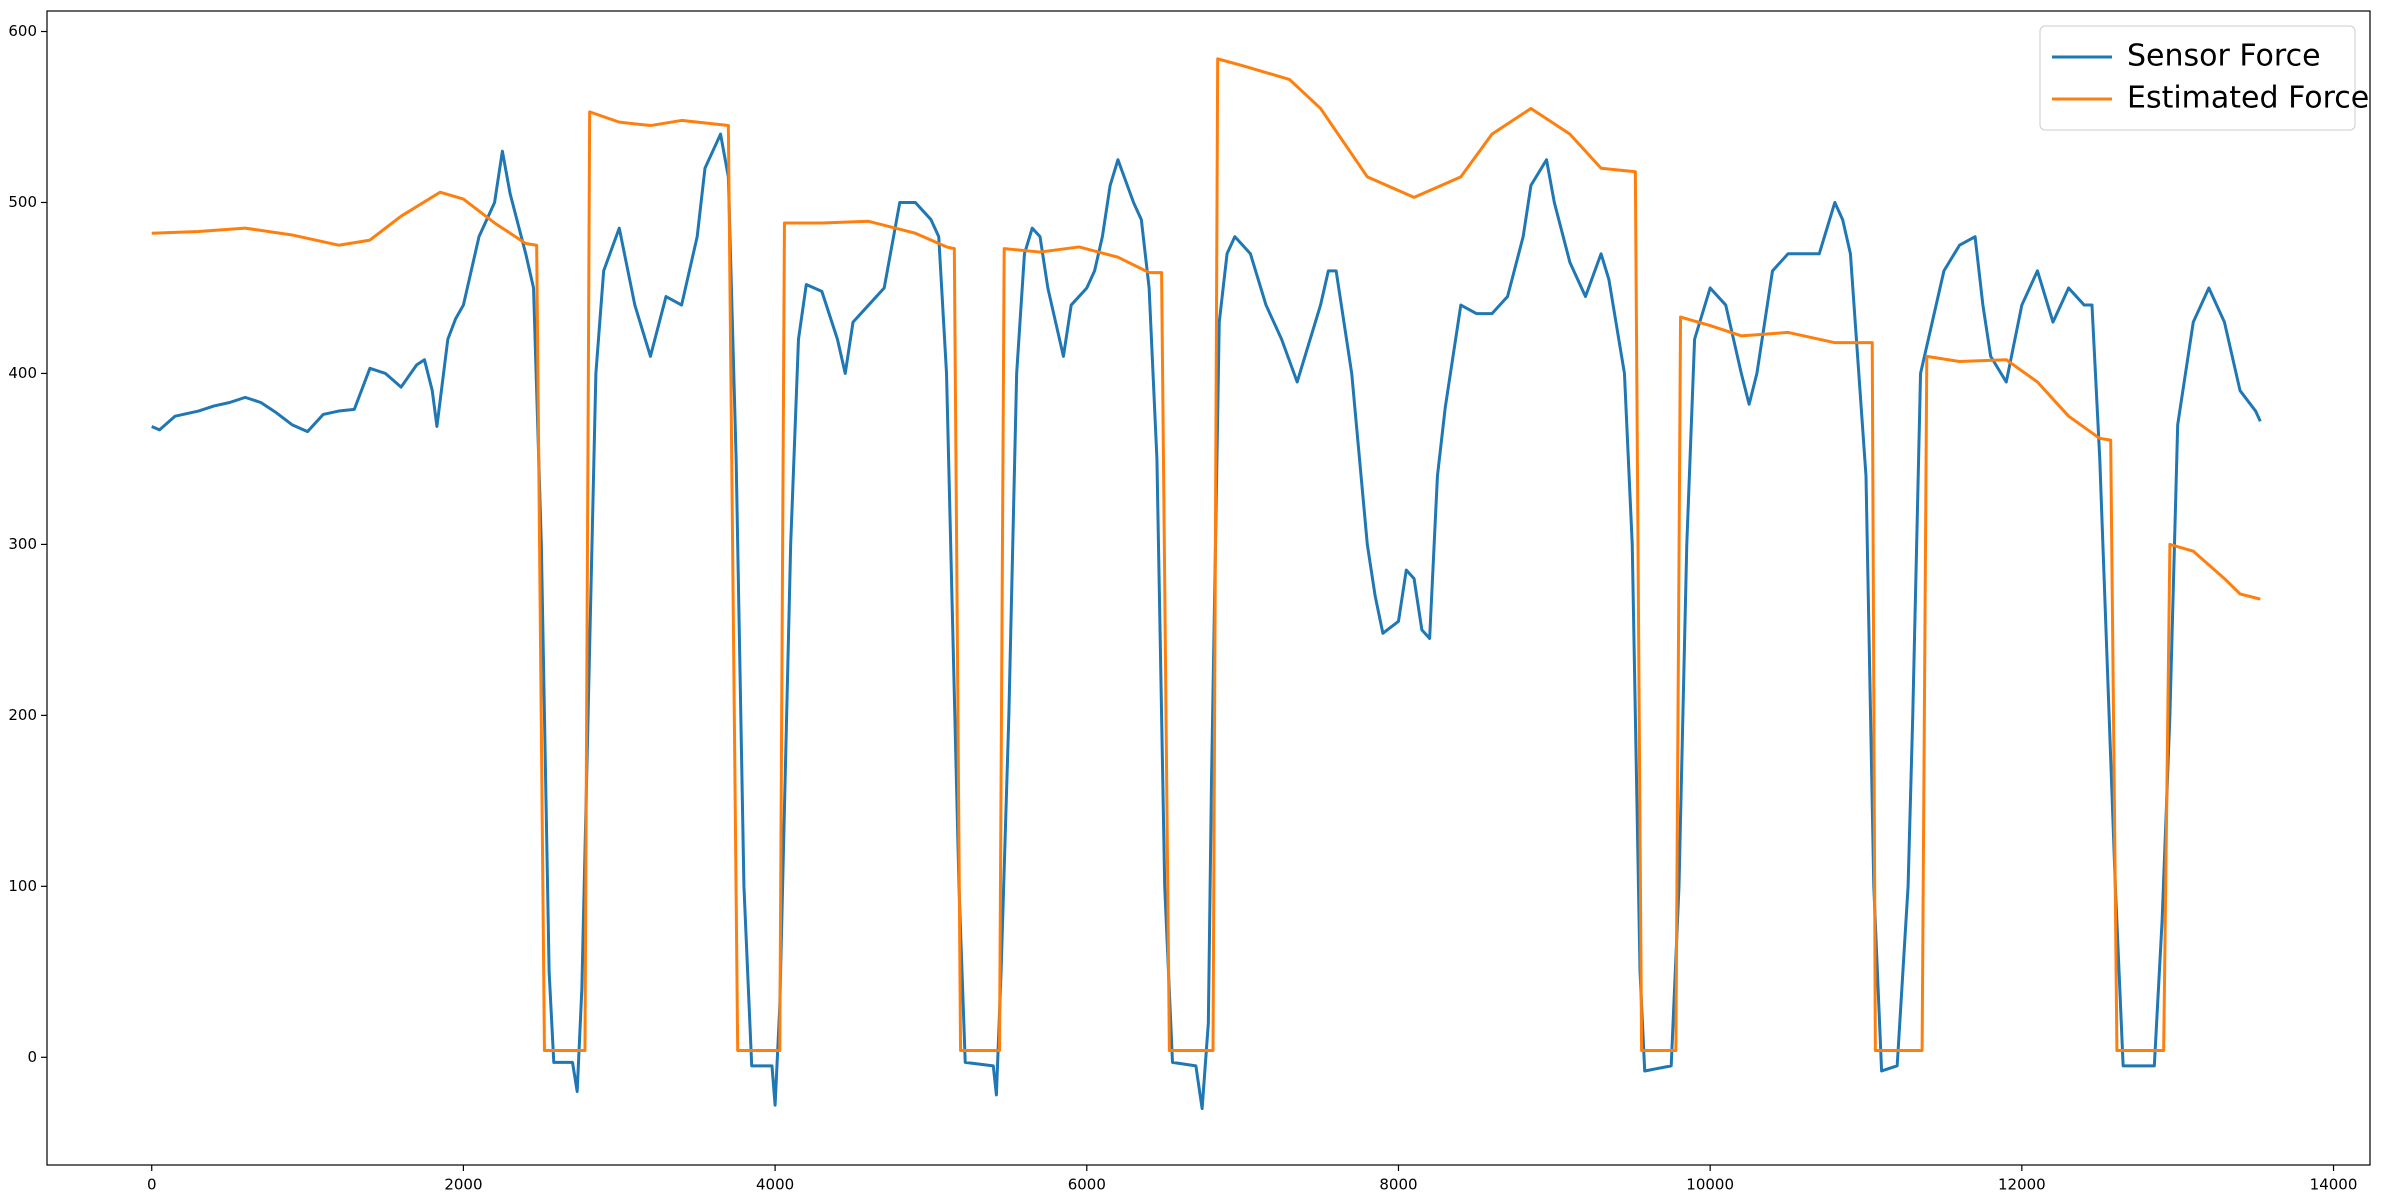  I want to click on y-tick-label: 200, so click(22, 715).